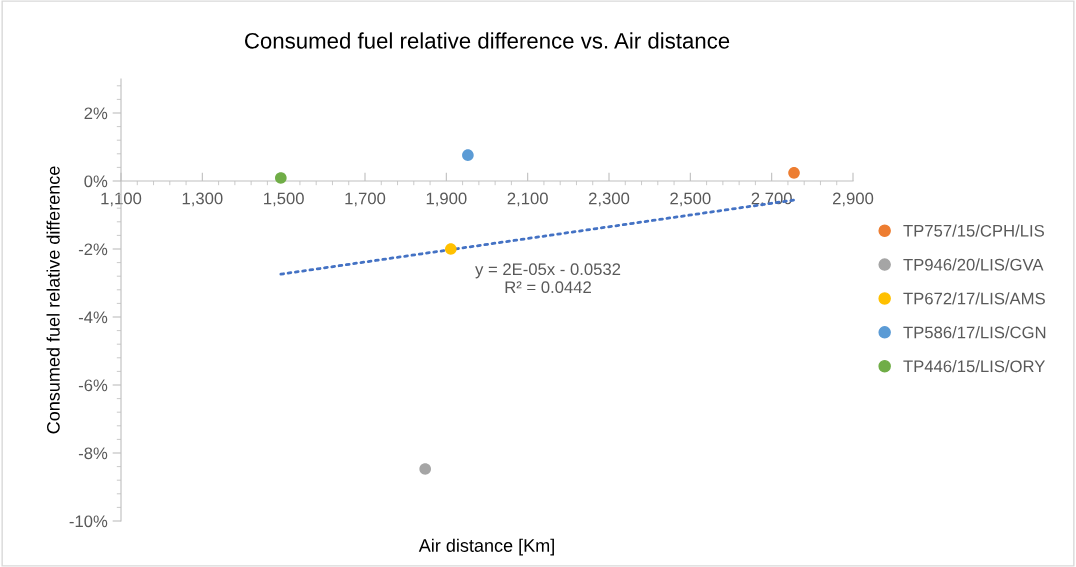  I want to click on y-tick-label: -4%, so click(93, 317).